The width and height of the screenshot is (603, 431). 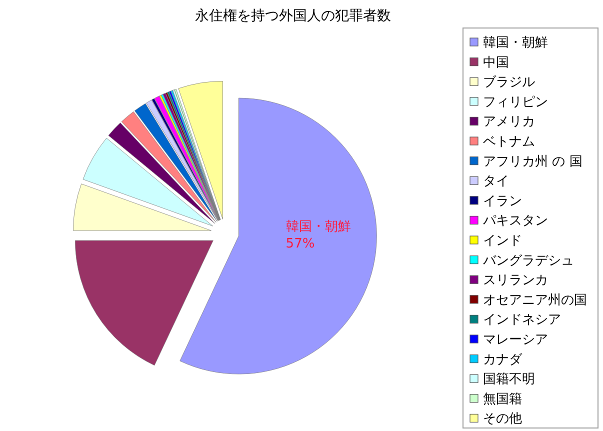 I want to click on legend-label: 中国, so click(x=496, y=62).